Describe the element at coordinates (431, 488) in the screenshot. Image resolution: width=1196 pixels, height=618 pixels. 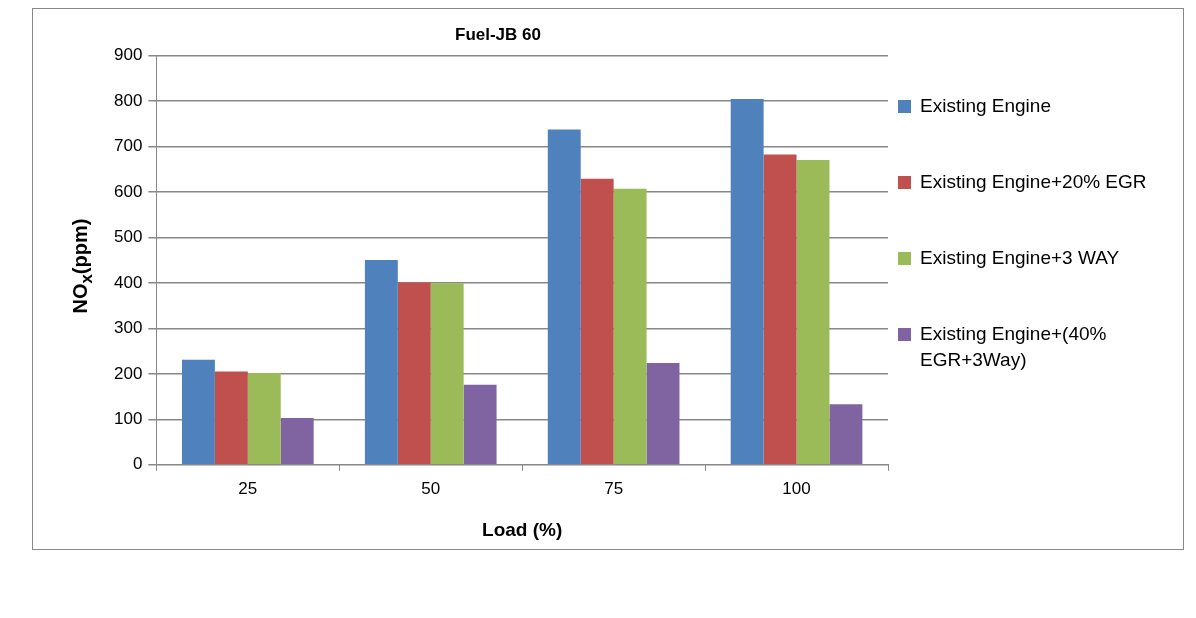
I see `x-tick-label: 50` at that location.